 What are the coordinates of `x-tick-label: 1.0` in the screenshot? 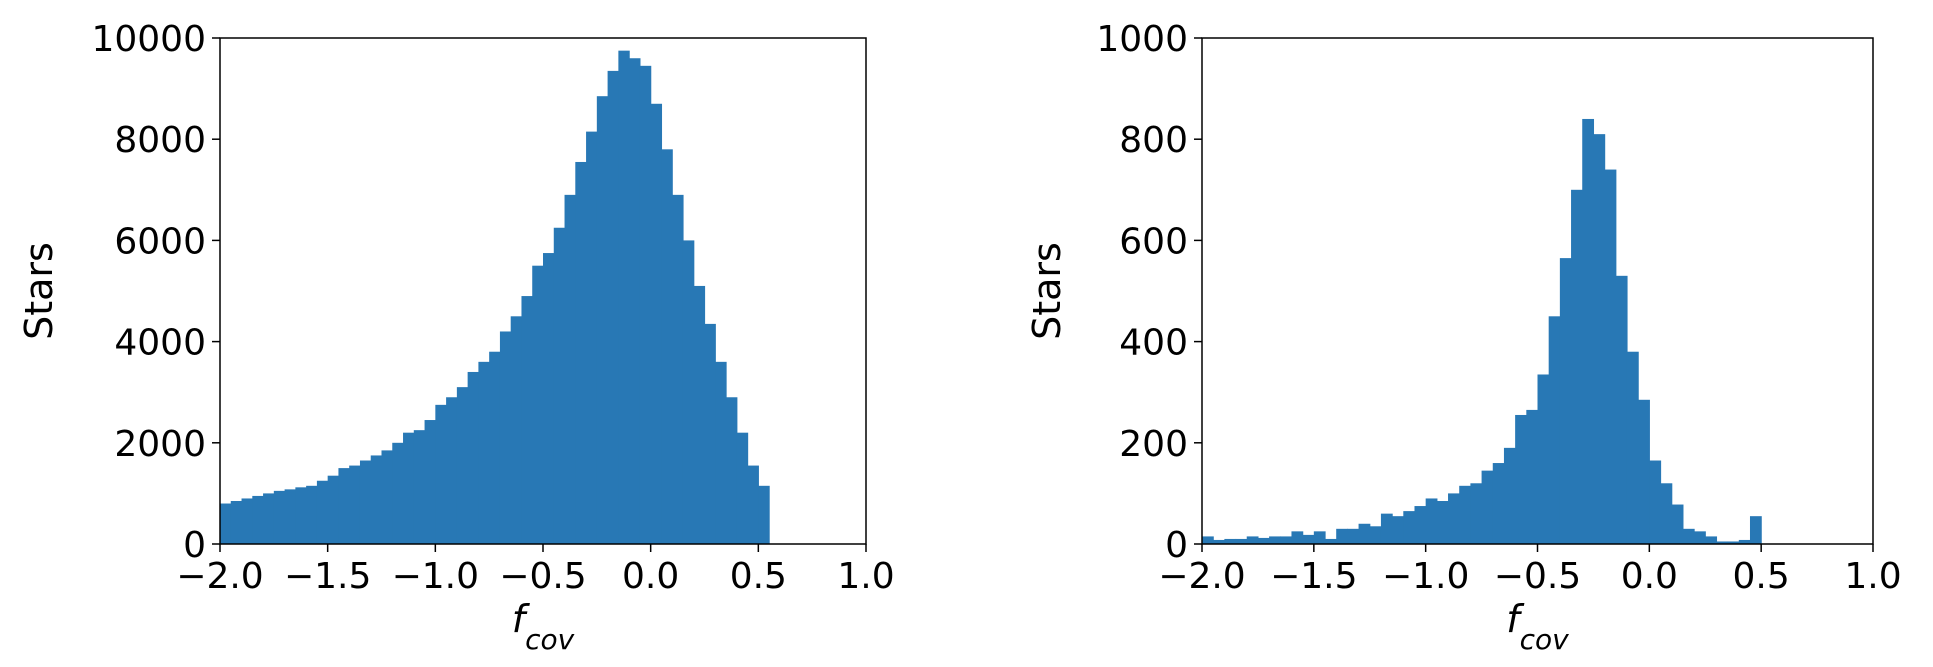 It's located at (865, 576).